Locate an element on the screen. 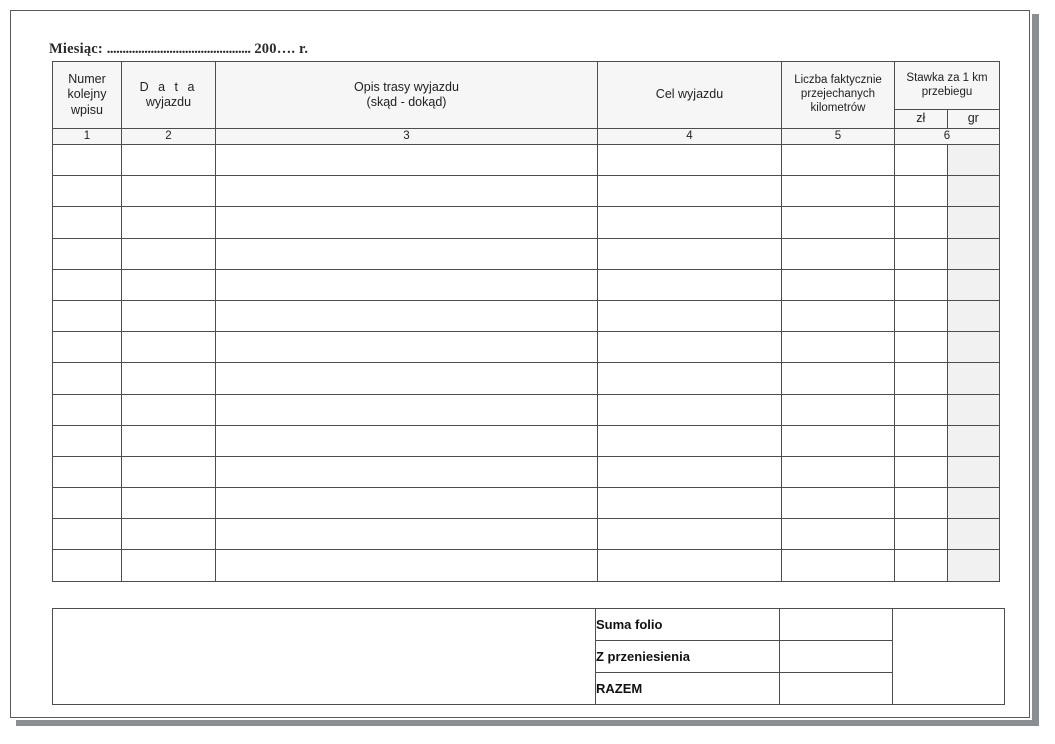  summary-value-razem is located at coordinates (836, 688).